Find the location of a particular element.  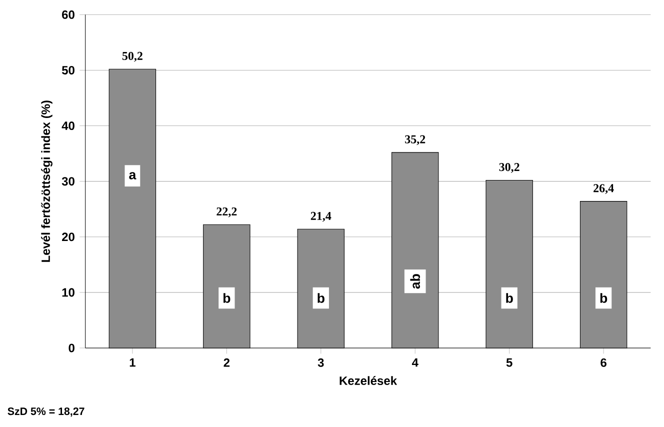

annotation: a is located at coordinates (132, 176).